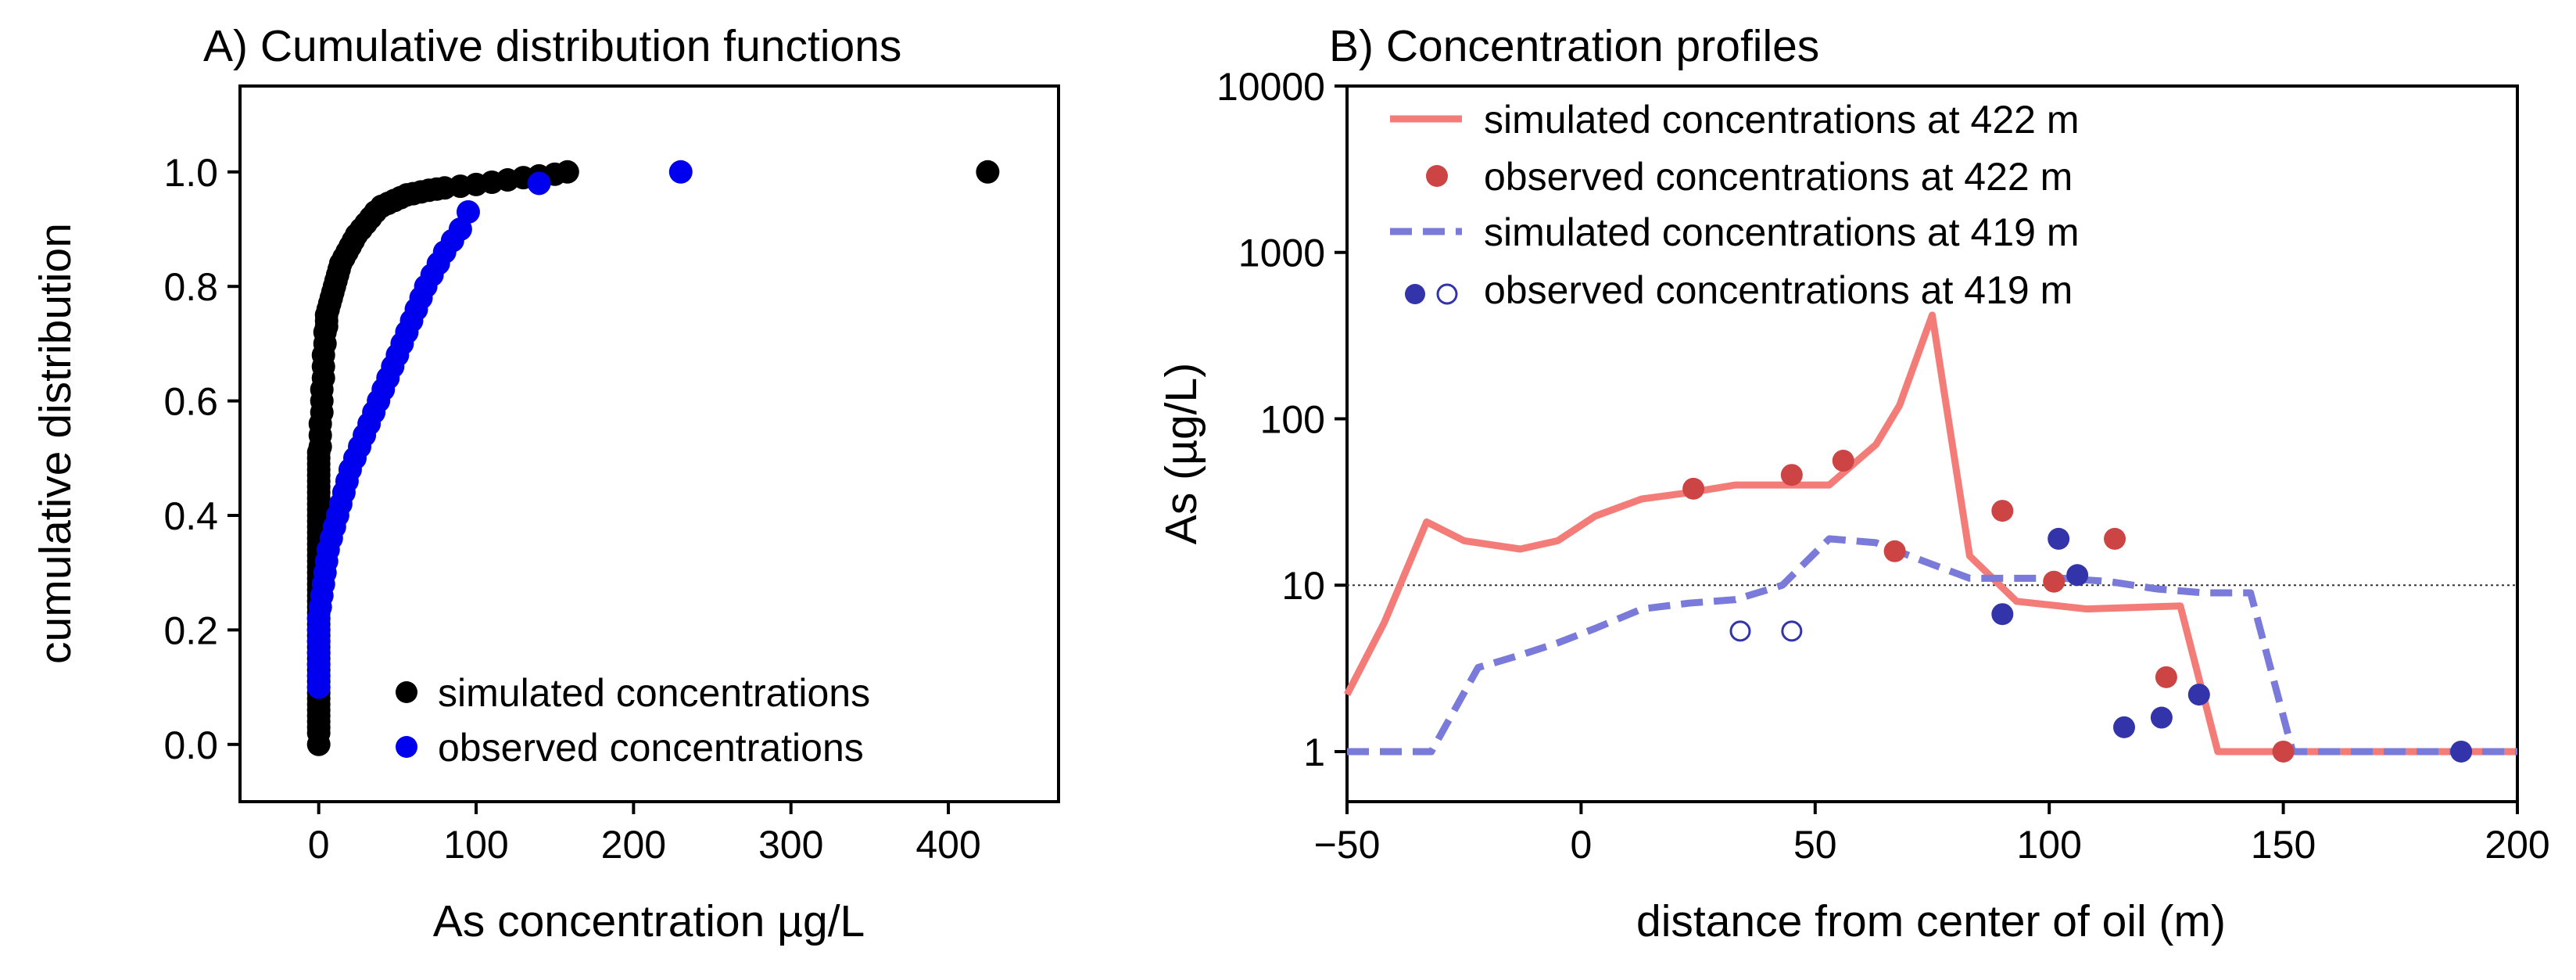 This screenshot has width=2576, height=980. I want to click on panel-b-y-tick-label: 10000, so click(1270, 87).